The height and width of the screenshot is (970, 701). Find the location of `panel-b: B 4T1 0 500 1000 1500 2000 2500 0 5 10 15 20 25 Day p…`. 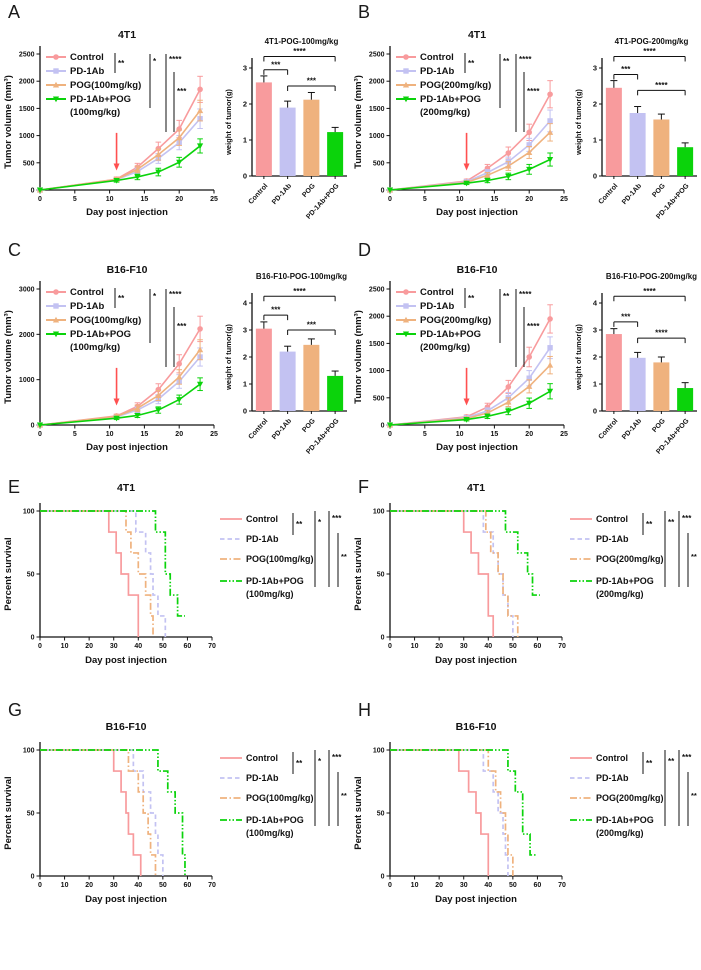

panel-b: B 4T1 0 500 1000 1500 2000 2500 0 5 10 15 20 25 Day p… is located at coordinates (525, 117).